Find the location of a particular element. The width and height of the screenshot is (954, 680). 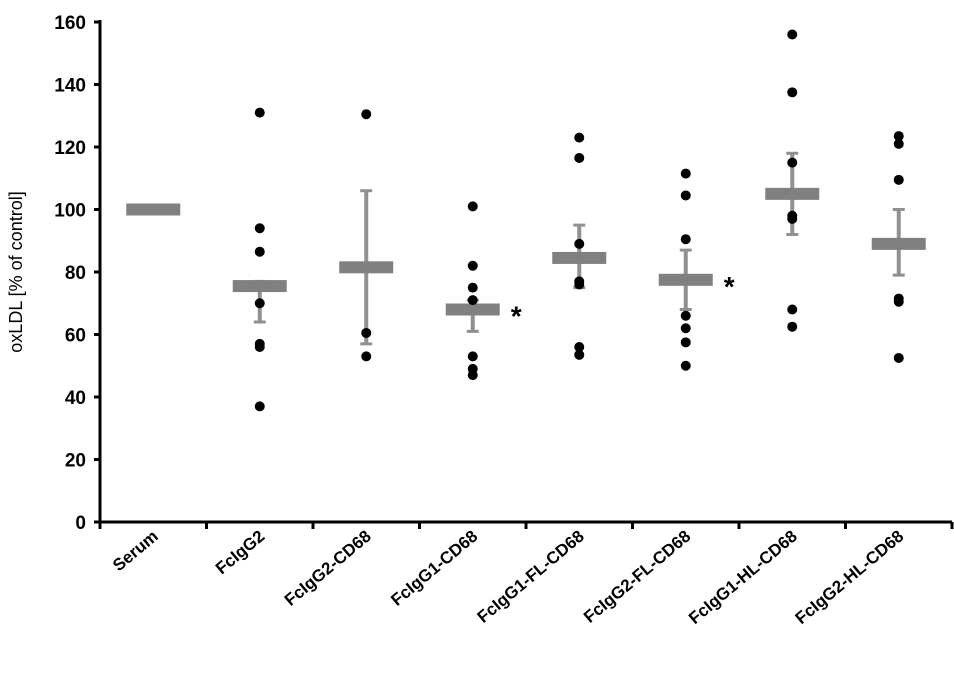

x-tick-label: Serum is located at coordinates (135, 551).